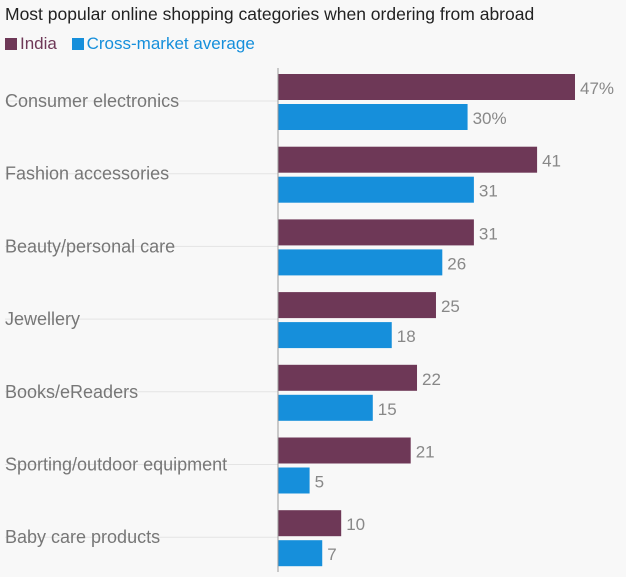 This screenshot has height=577, width=626. Describe the element at coordinates (42, 319) in the screenshot. I see `category-label: Jewellery` at that location.